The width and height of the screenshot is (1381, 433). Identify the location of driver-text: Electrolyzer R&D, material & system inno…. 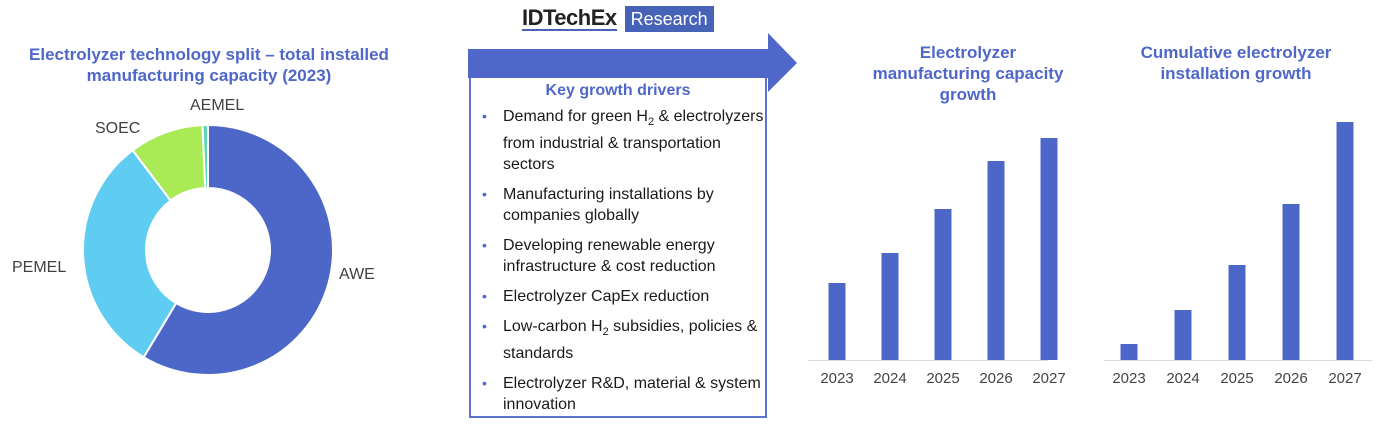
(632, 394).